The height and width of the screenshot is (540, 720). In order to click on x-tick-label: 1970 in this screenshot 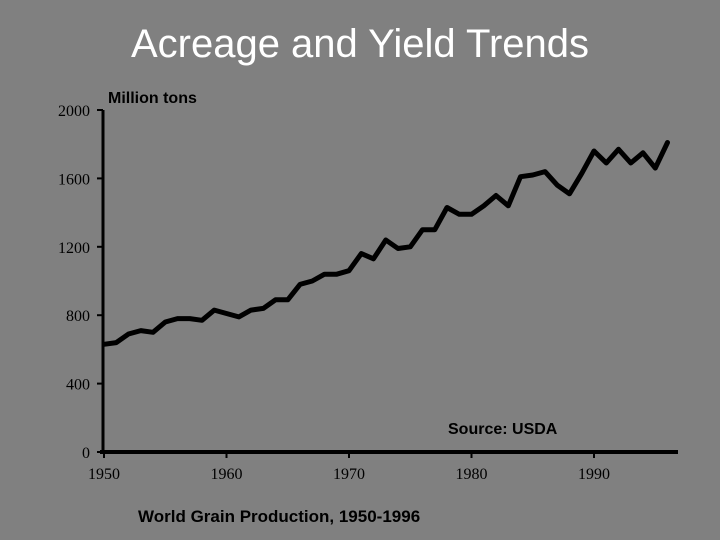, I will do `click(349, 474)`.